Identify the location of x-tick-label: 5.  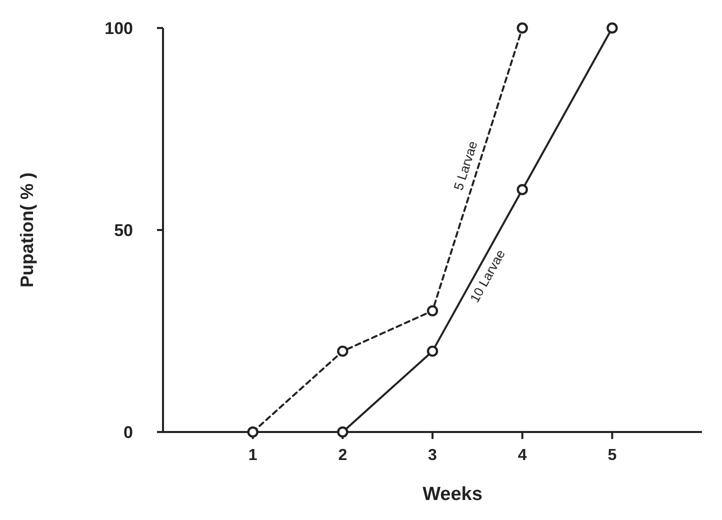
(612, 455).